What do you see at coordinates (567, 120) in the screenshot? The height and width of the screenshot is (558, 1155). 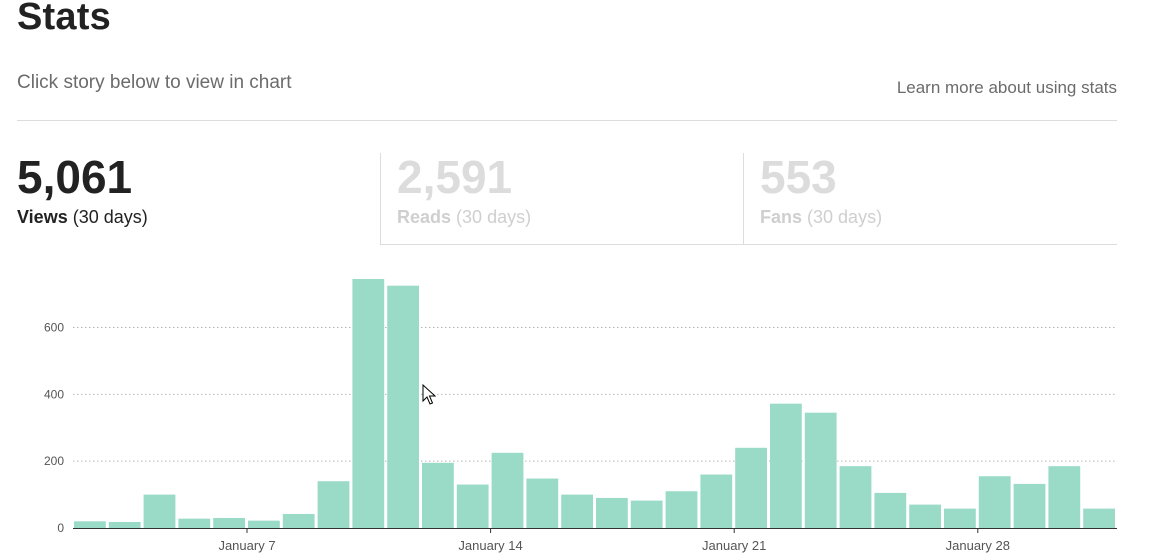 I see `header-divider` at bounding box center [567, 120].